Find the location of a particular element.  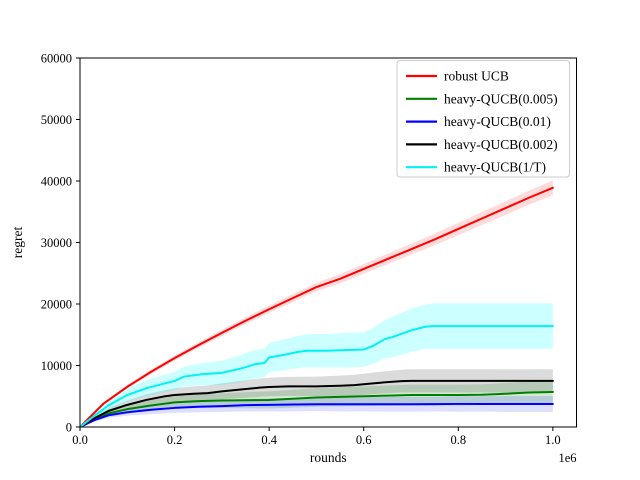

y-tick-label: 0 is located at coordinates (69, 428).